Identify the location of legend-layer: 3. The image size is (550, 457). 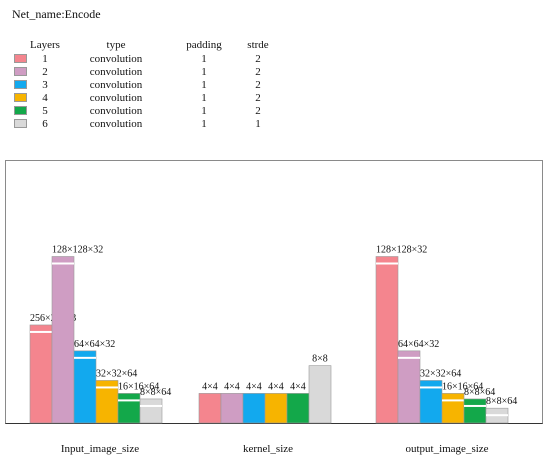
(45, 84).